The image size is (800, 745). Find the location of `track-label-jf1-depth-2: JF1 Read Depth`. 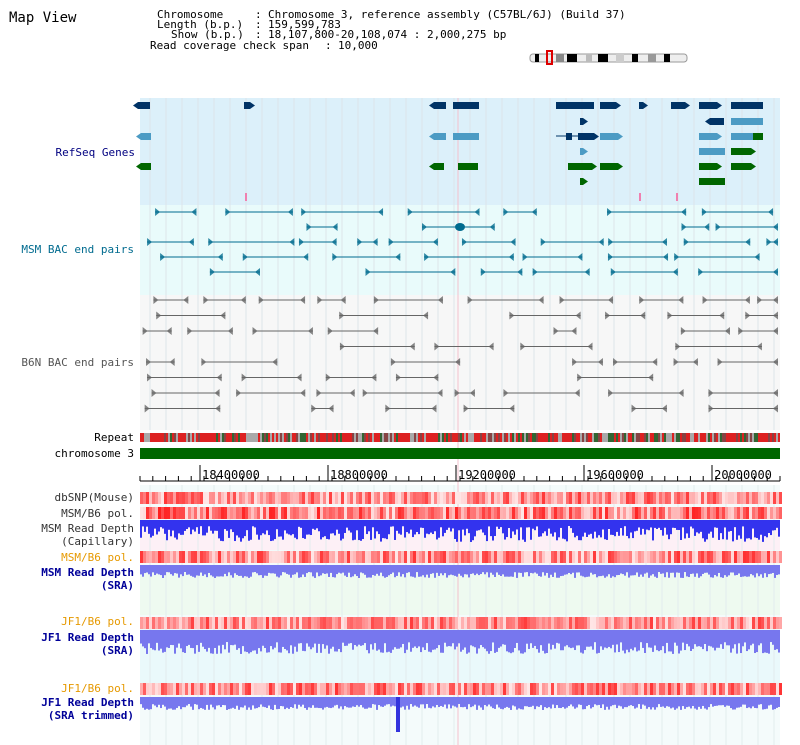

track-label-jf1-depth-2: JF1 Read Depth is located at coordinates (87, 702).